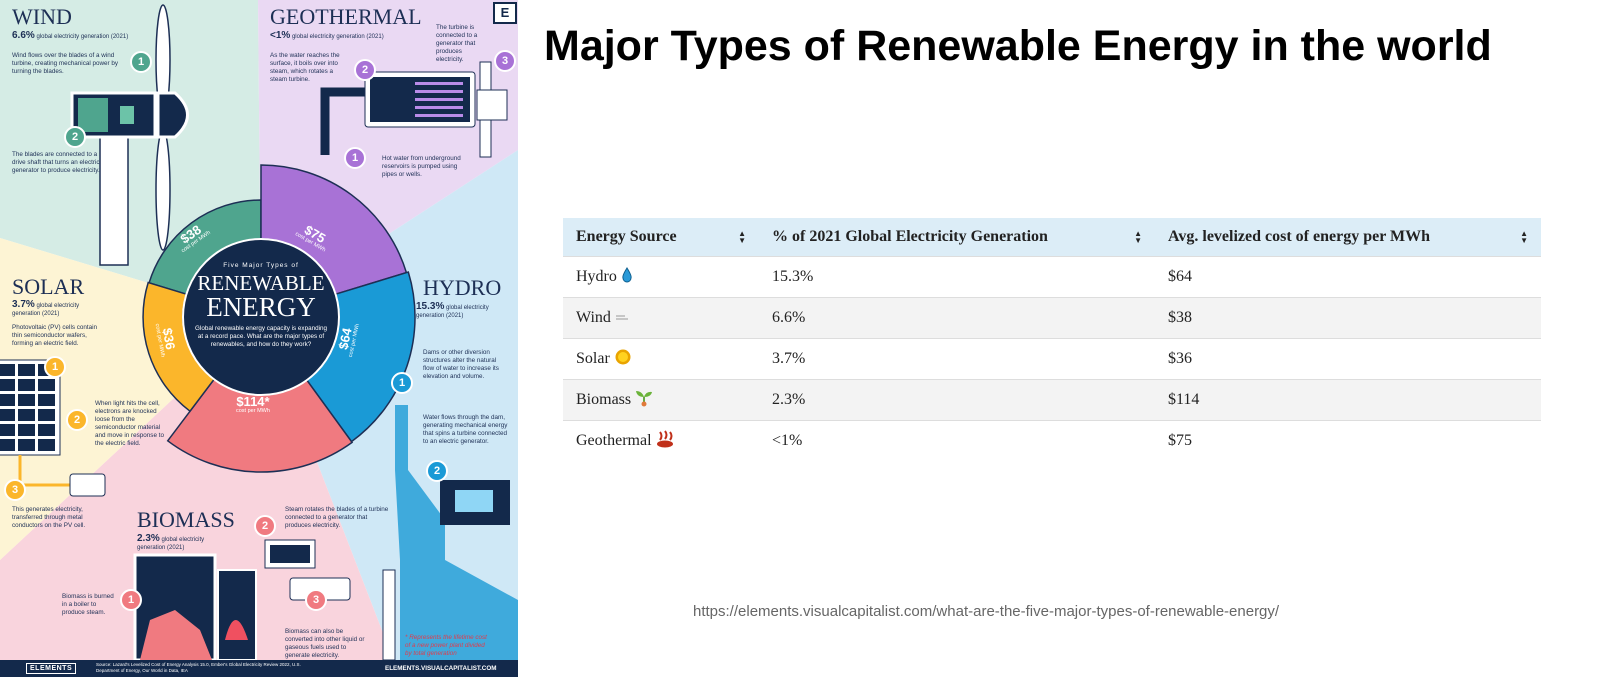 This screenshot has height=691, width=1598. Describe the element at coordinates (957, 277) in the screenshot. I see `cell-pct: 15.3%` at that location.